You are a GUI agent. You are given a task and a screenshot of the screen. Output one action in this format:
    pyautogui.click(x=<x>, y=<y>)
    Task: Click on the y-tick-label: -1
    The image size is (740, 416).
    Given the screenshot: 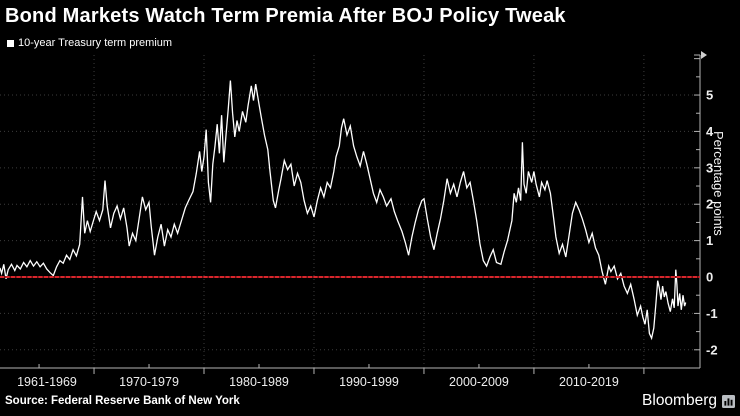 What is the action you would take?
    pyautogui.click(x=712, y=313)
    